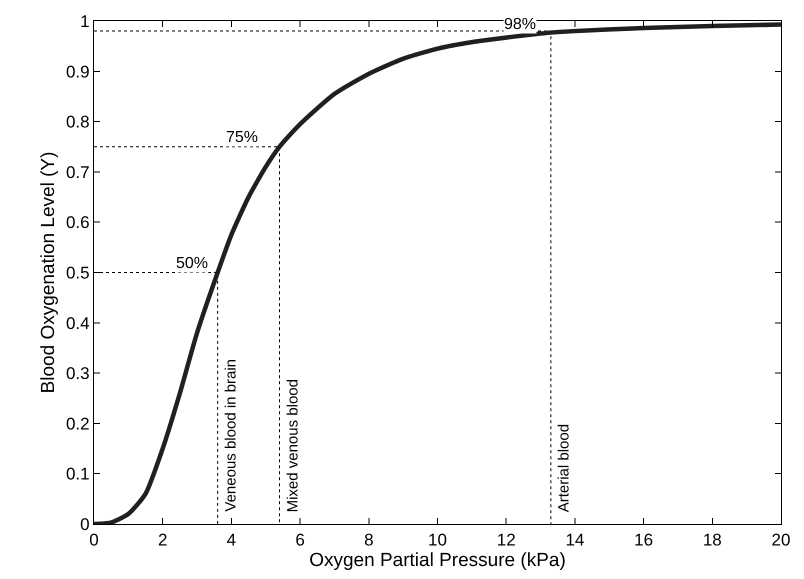 Image resolution: width=804 pixels, height=579 pixels. Describe the element at coordinates (78, 122) in the screenshot. I see `y-tick-label: 0.8` at that location.